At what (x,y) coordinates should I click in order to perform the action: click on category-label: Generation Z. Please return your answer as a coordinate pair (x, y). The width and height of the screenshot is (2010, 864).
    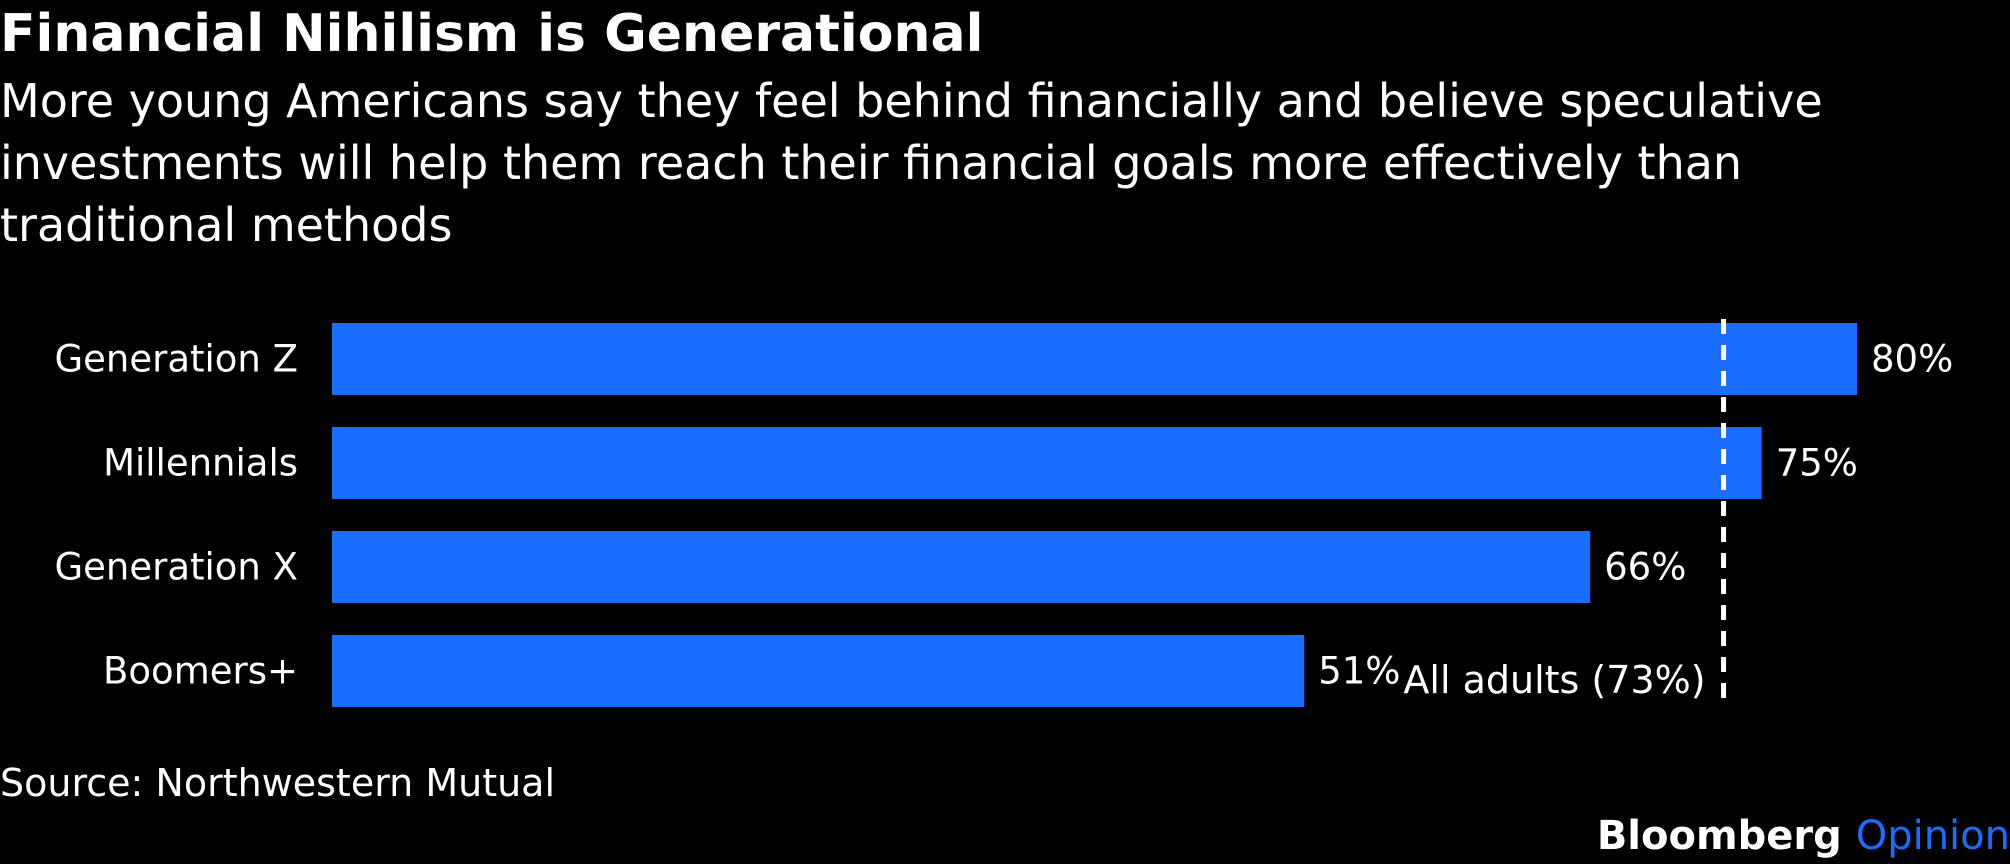
    Looking at the image, I should click on (176, 359).